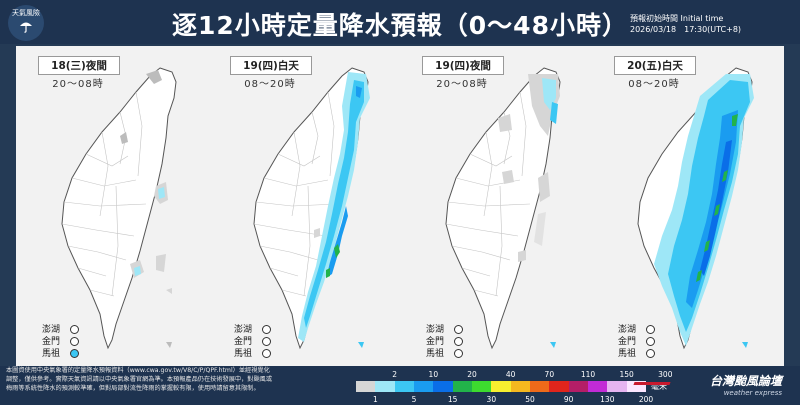  I want to click on legend-tick-label: 1, so click(375, 399).